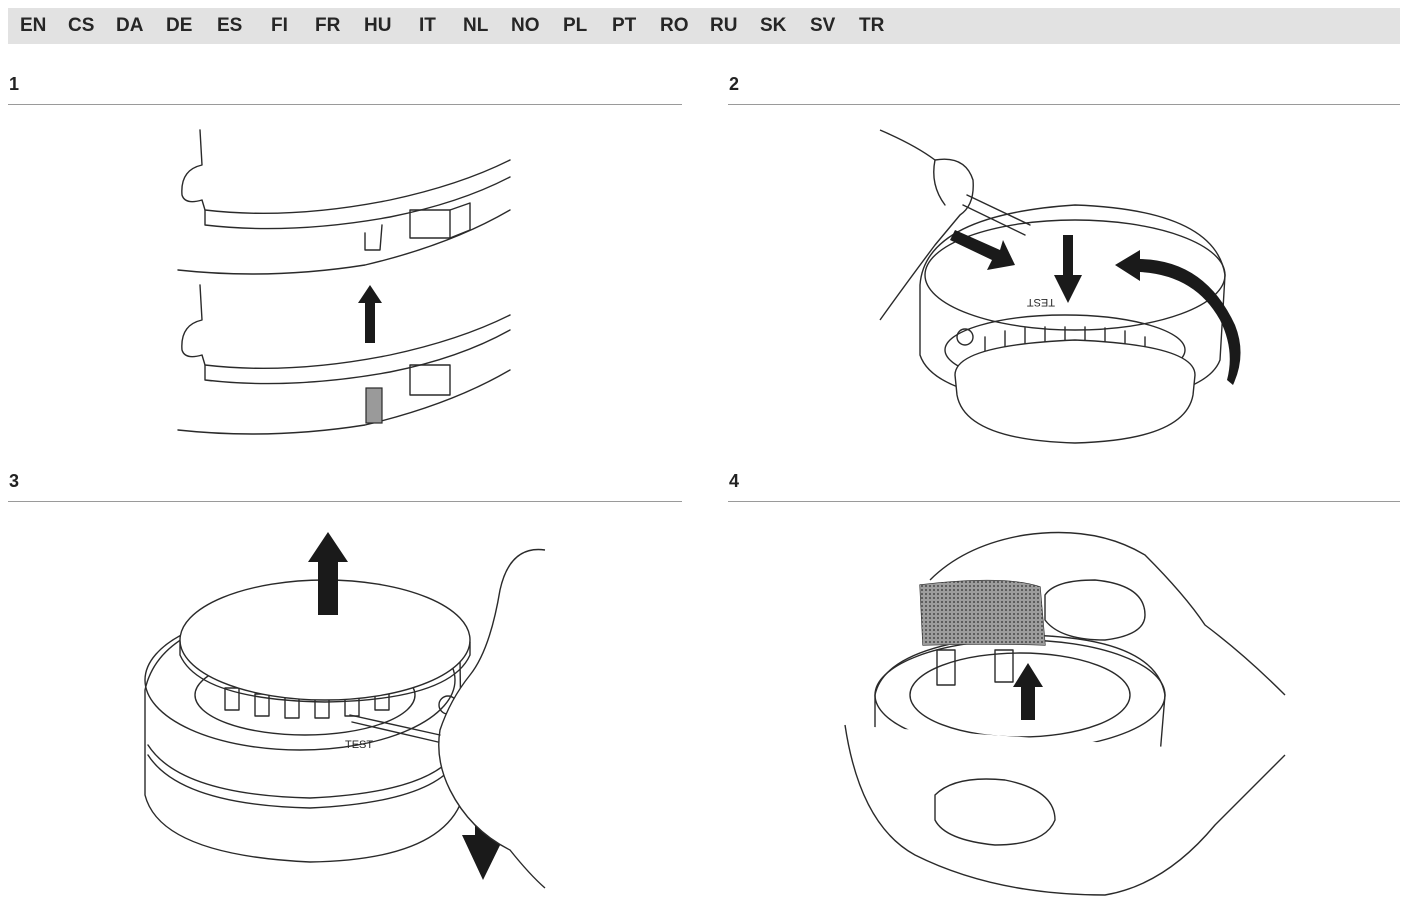 The height and width of the screenshot is (908, 1407). Describe the element at coordinates (328, 25) in the screenshot. I see `lang-fr: FR` at that location.